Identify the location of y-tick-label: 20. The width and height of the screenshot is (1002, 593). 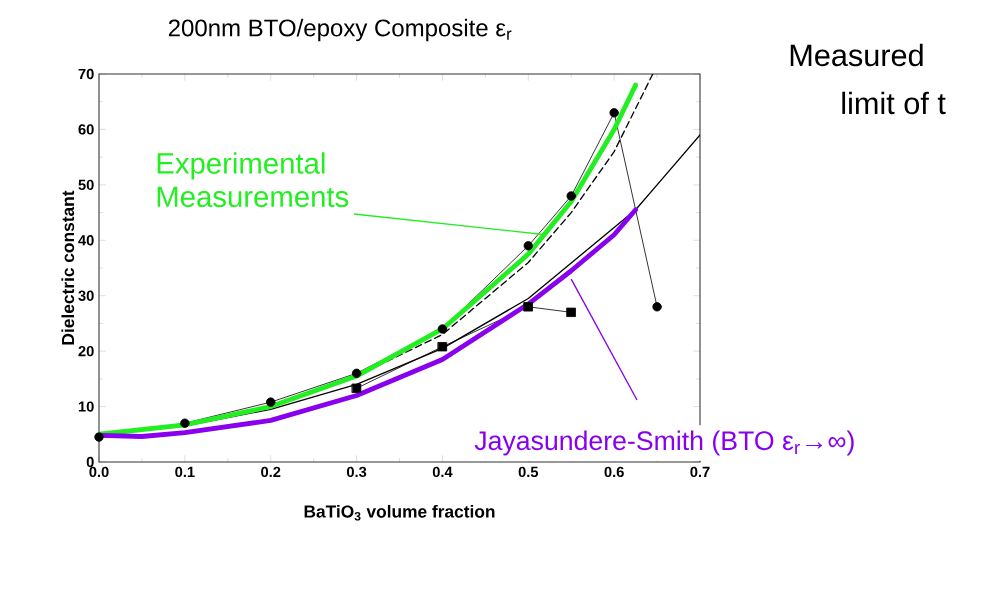
(86, 351).